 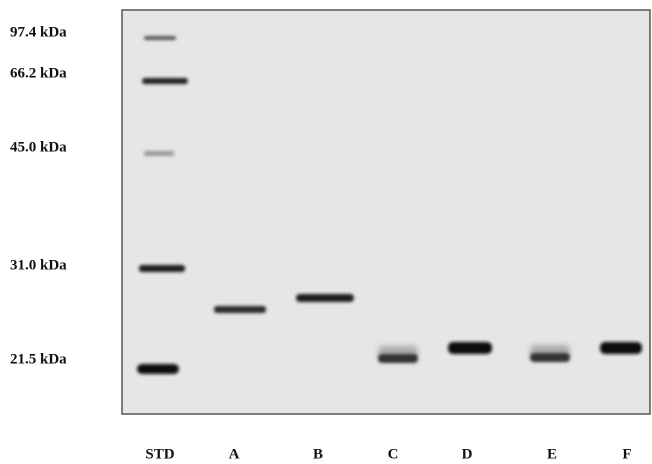 What do you see at coordinates (318, 454) in the screenshot?
I see `lane-label: B` at bounding box center [318, 454].